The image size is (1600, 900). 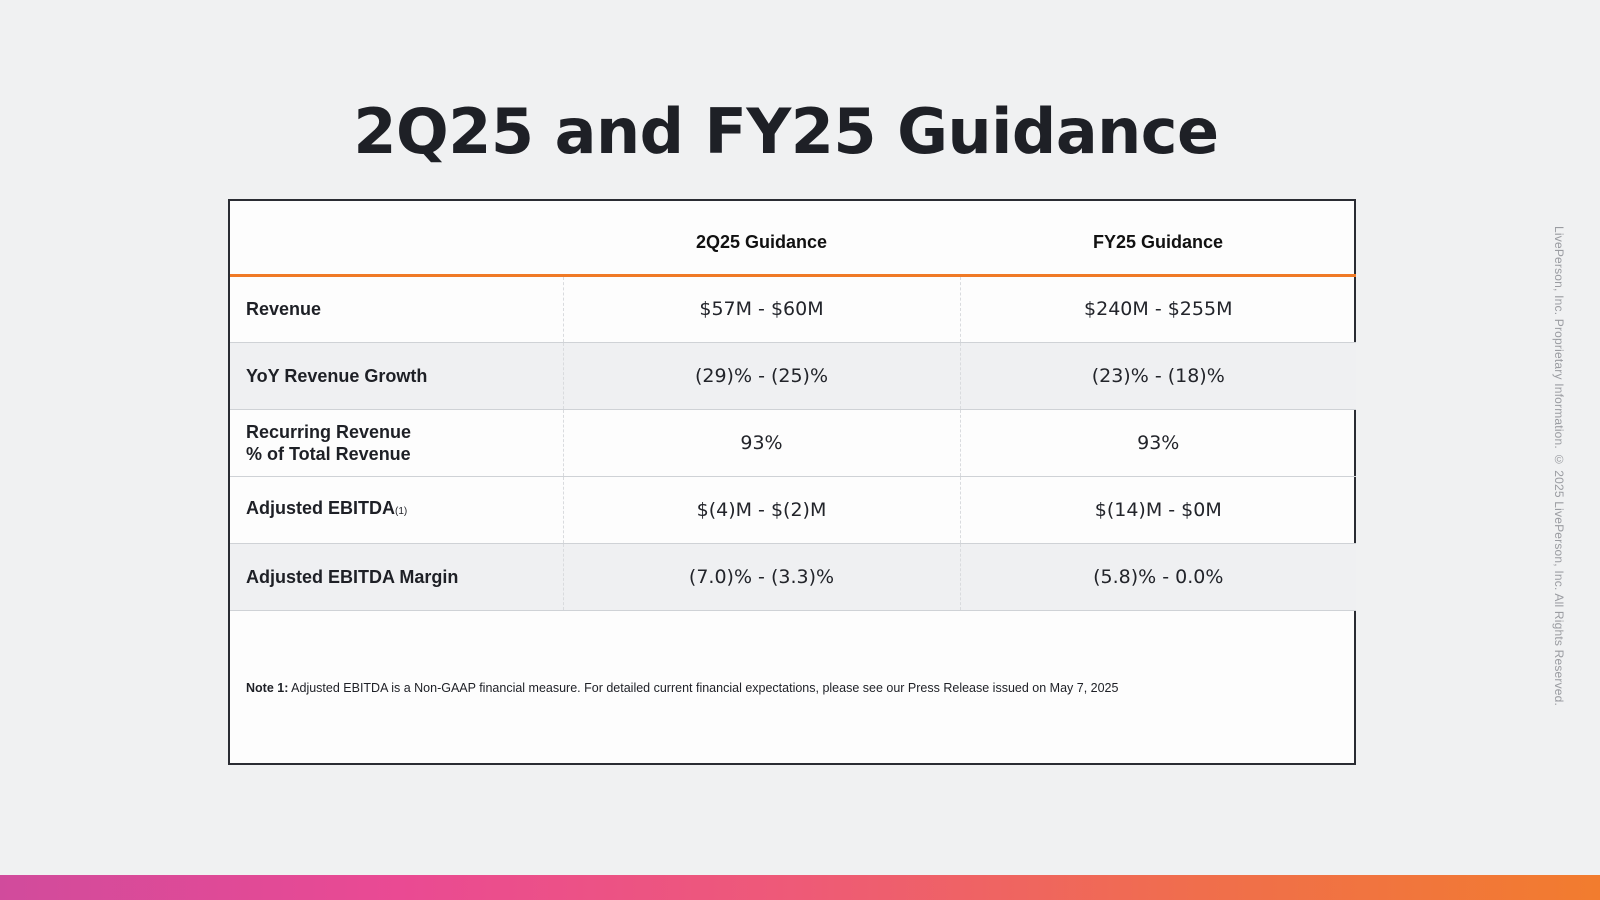 What do you see at coordinates (1157, 577) in the screenshot?
I see `cell-fy25: (5.8)% - 0.0%` at bounding box center [1157, 577].